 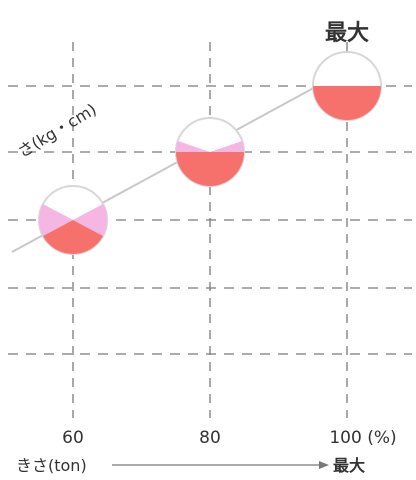 What do you see at coordinates (324, 465) in the screenshot?
I see `x-axis-arrow-head` at bounding box center [324, 465].